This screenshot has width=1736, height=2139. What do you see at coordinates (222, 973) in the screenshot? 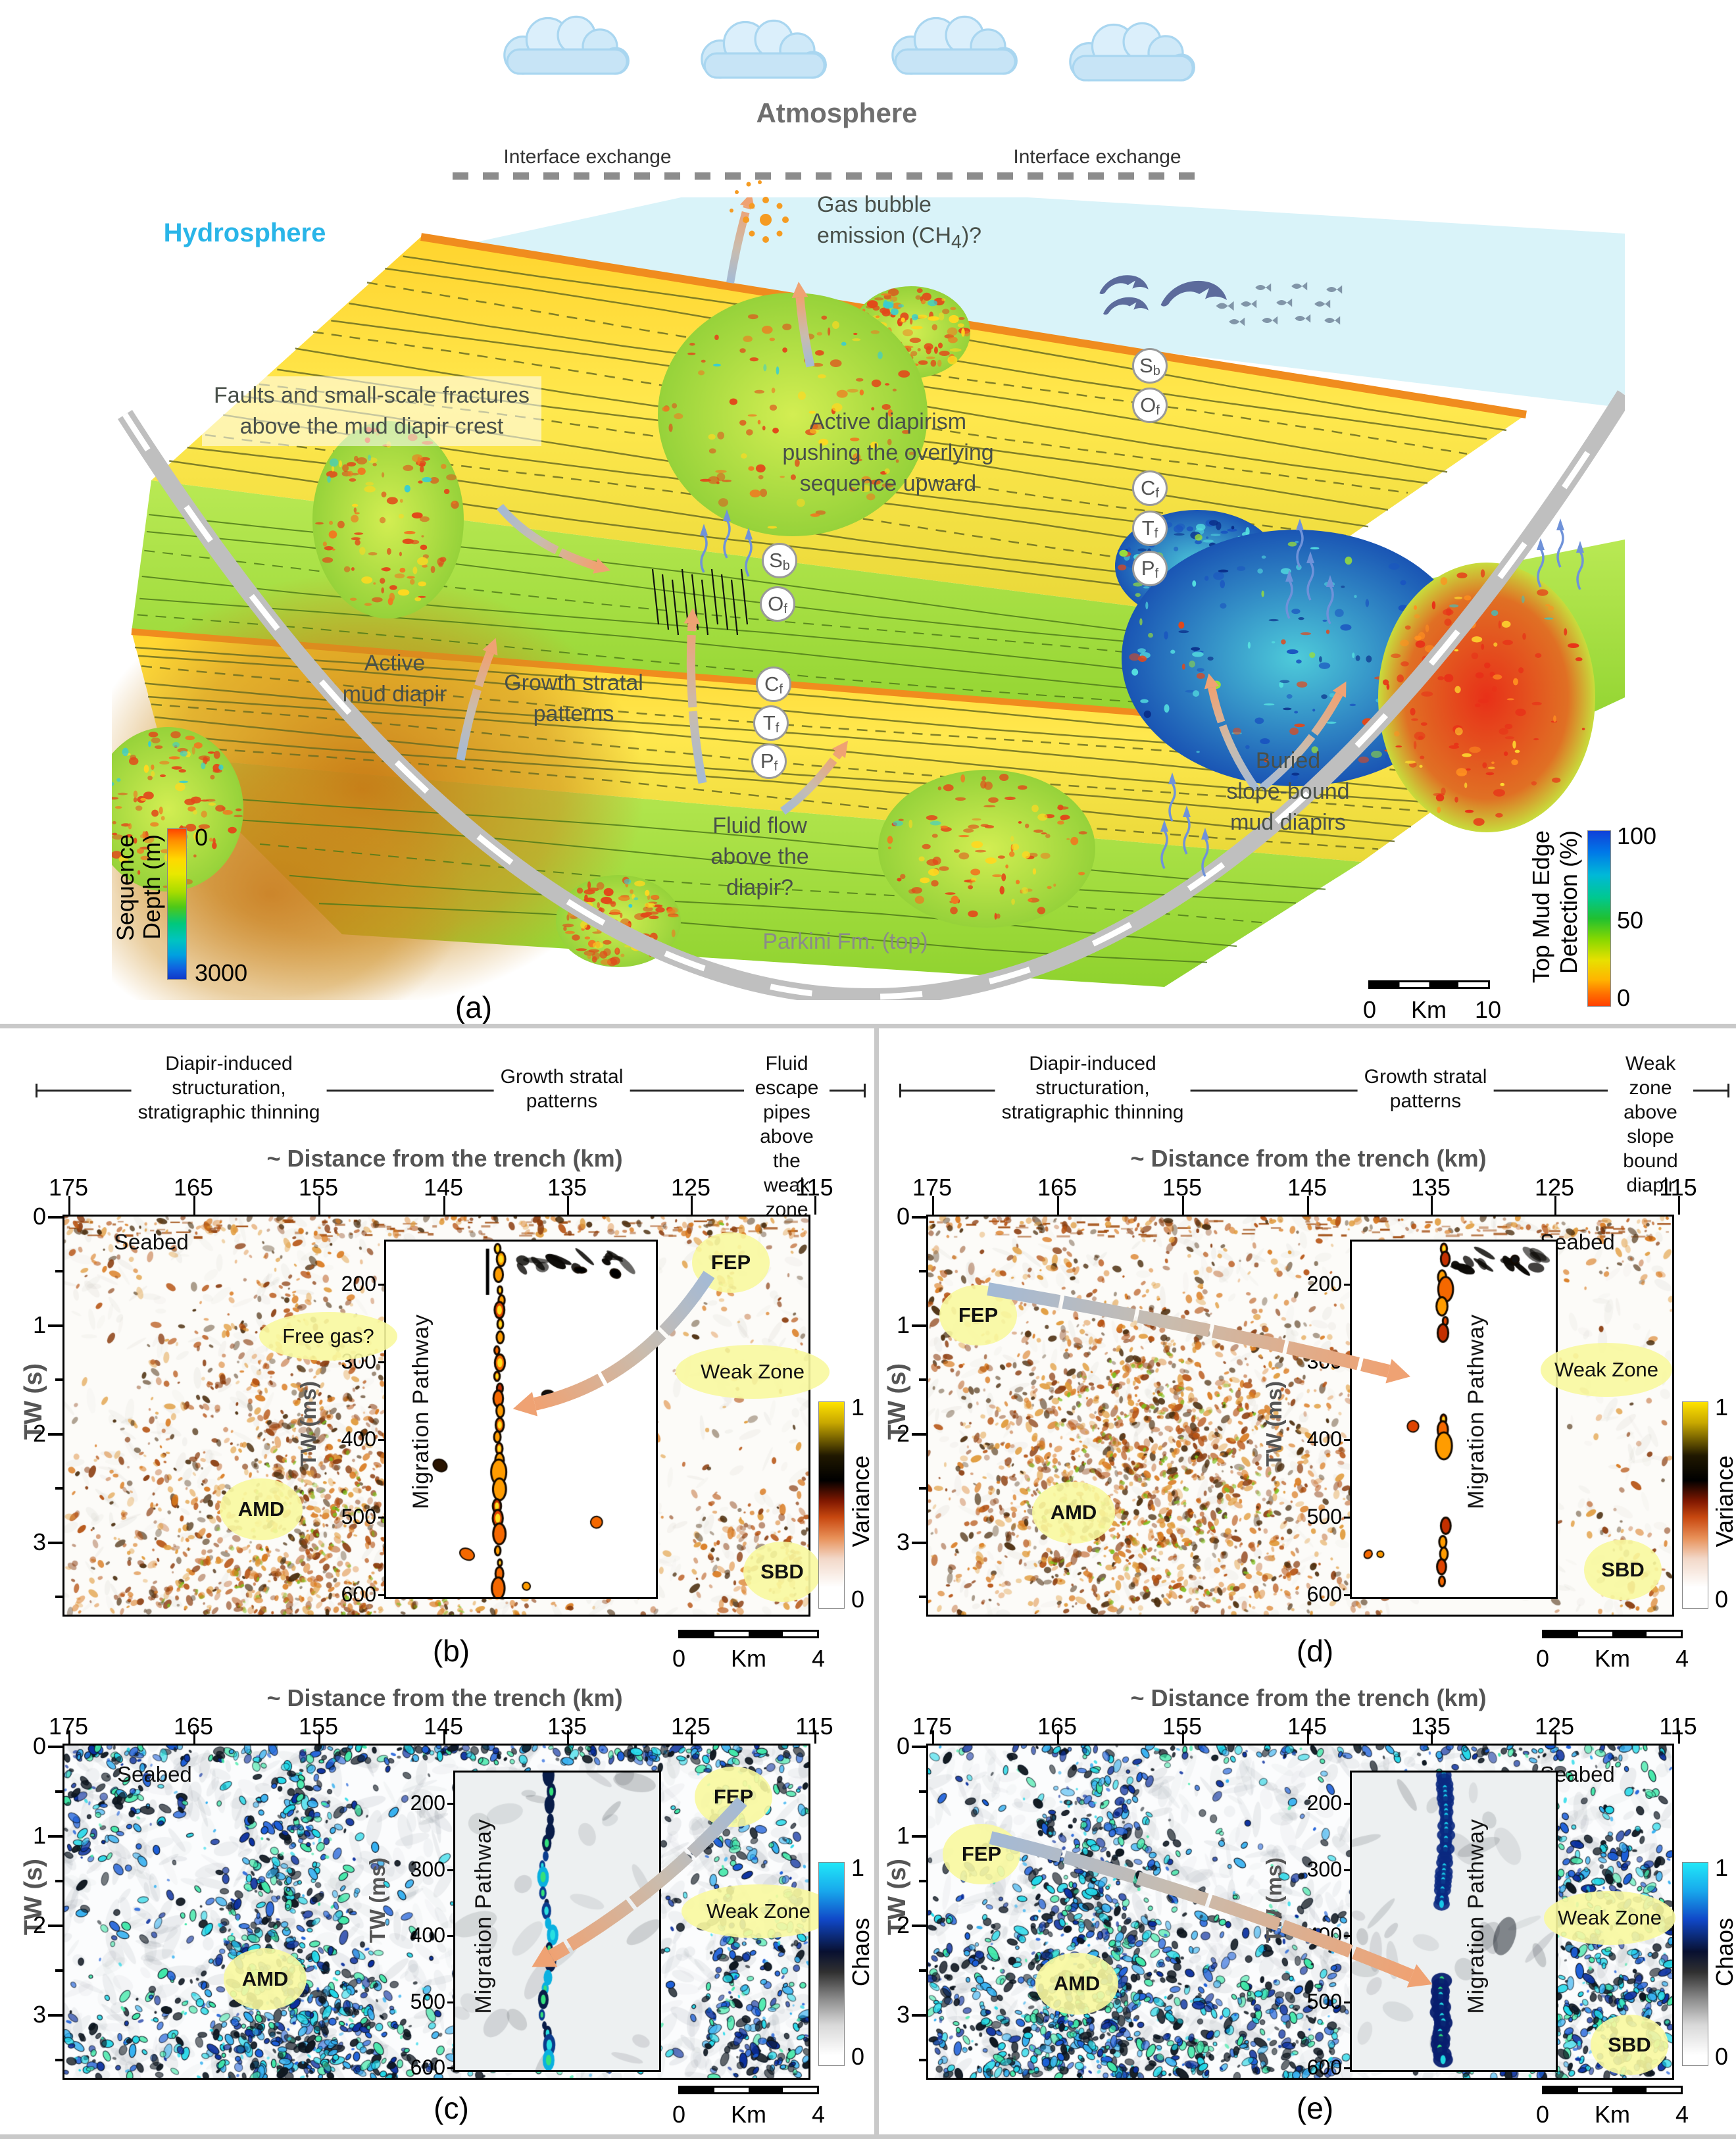
I see `depth-bottom-tick: 3000` at bounding box center [222, 973].